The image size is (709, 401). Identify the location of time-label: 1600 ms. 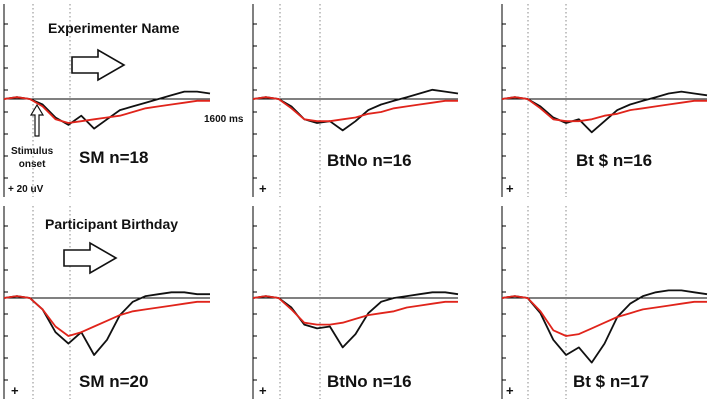
(224, 119).